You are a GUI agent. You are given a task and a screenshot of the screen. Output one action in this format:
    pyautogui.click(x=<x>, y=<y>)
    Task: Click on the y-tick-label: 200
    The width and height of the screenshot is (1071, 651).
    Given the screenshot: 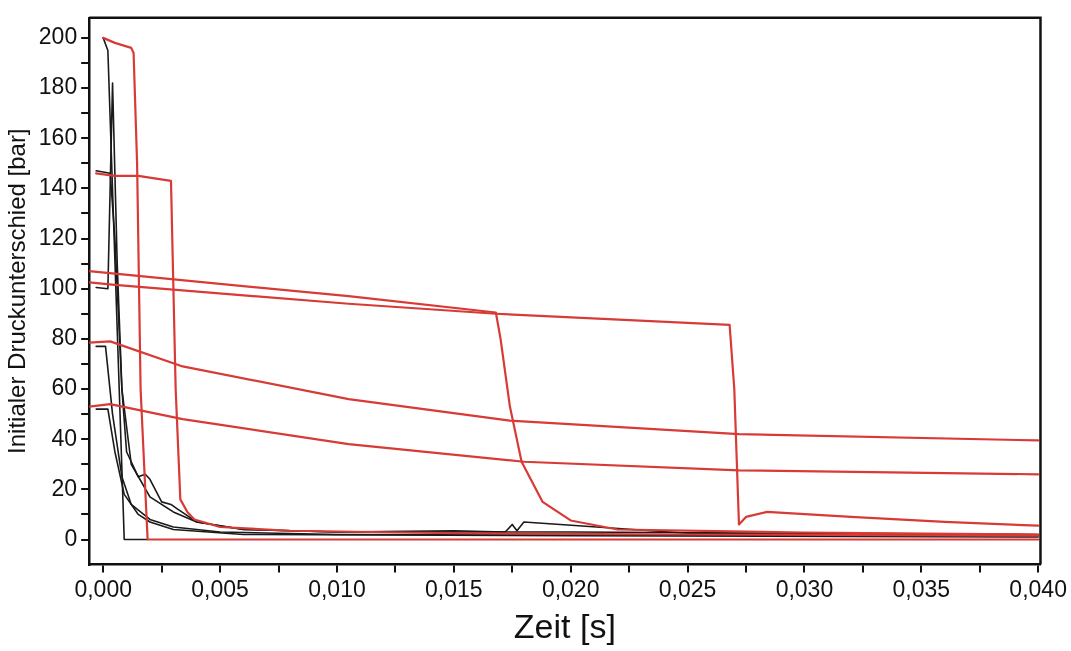 What is the action you would take?
    pyautogui.click(x=58, y=36)
    